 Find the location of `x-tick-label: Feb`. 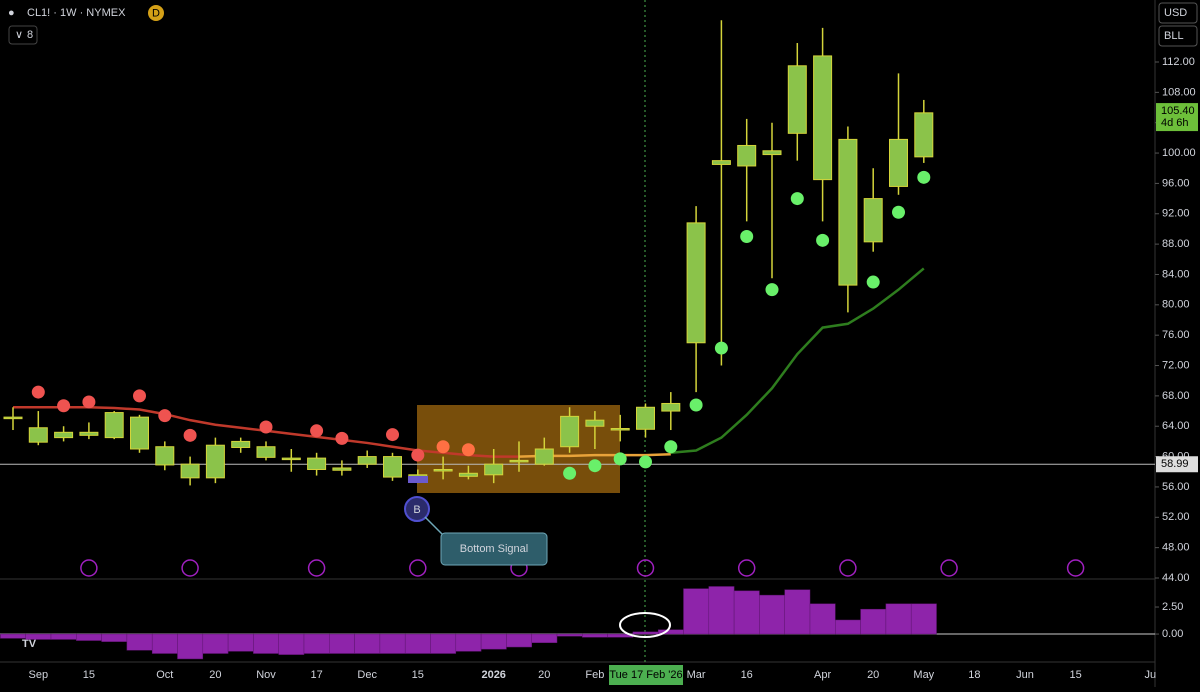

x-tick-label: Feb is located at coordinates (594, 675).